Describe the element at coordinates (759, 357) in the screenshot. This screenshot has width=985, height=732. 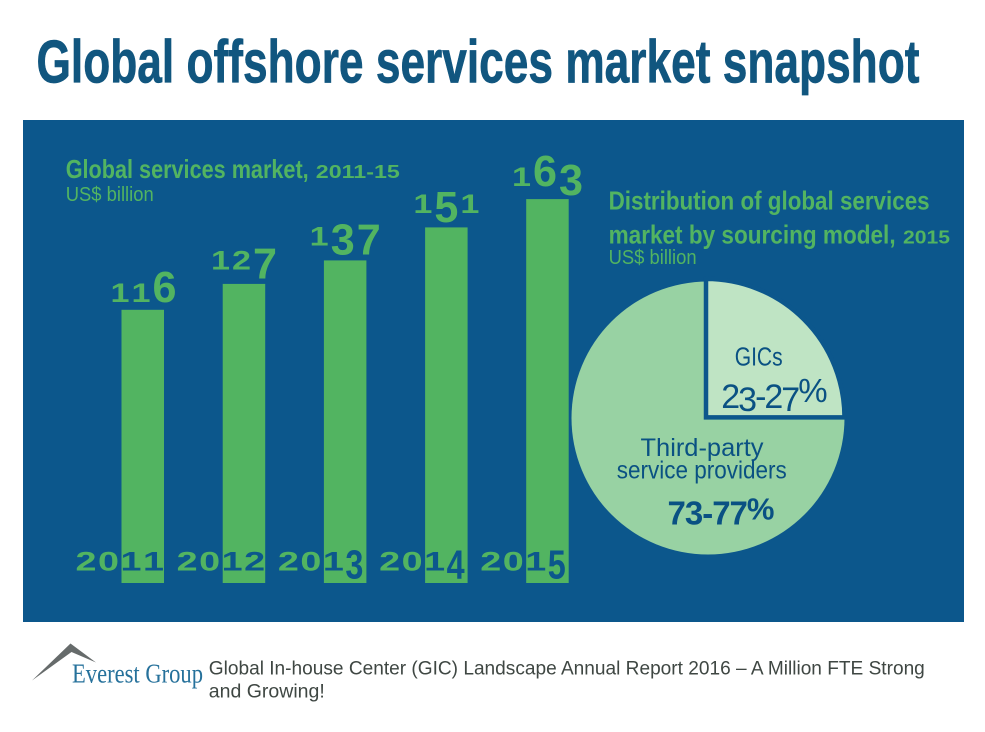
I see `svg-text: GICs` at that location.